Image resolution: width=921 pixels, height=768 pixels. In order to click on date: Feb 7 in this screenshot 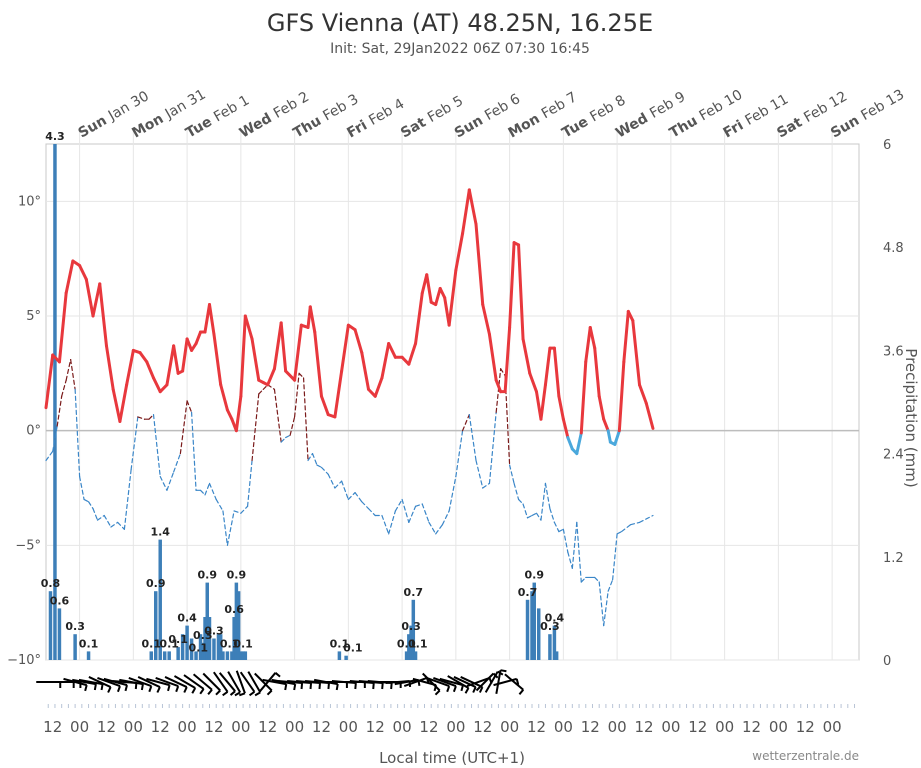, I will do `click(559, 105)`.